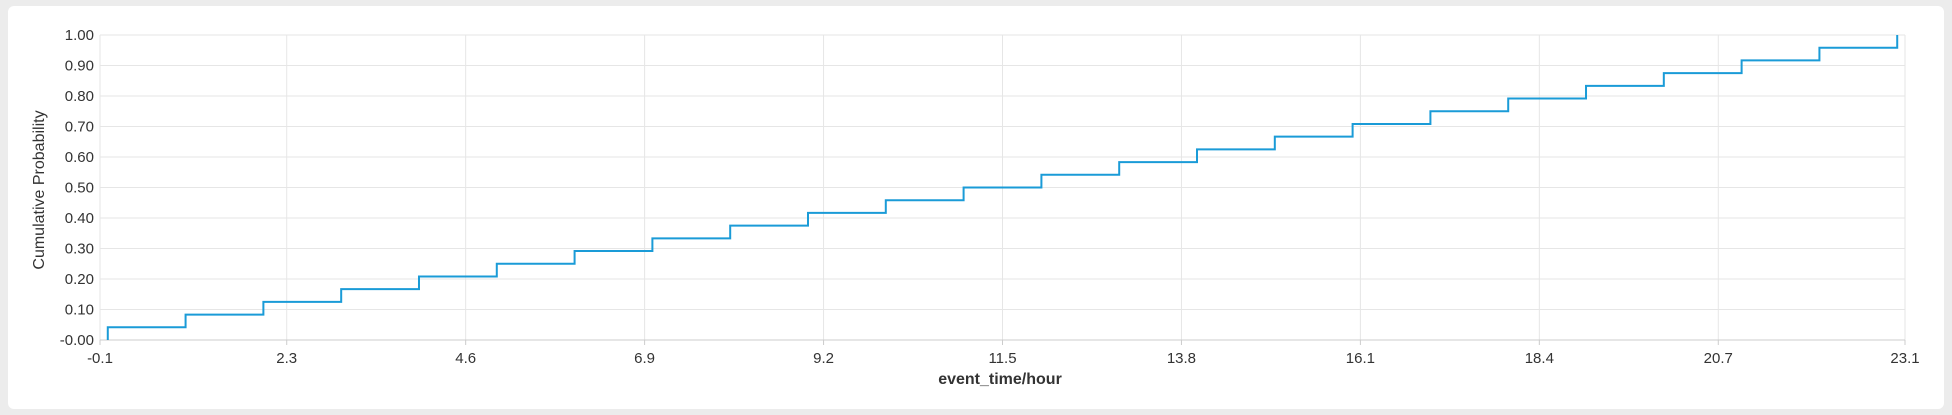 Image resolution: width=1952 pixels, height=415 pixels. Describe the element at coordinates (79, 35) in the screenshot. I see `y-tick-label: 1.00` at that location.